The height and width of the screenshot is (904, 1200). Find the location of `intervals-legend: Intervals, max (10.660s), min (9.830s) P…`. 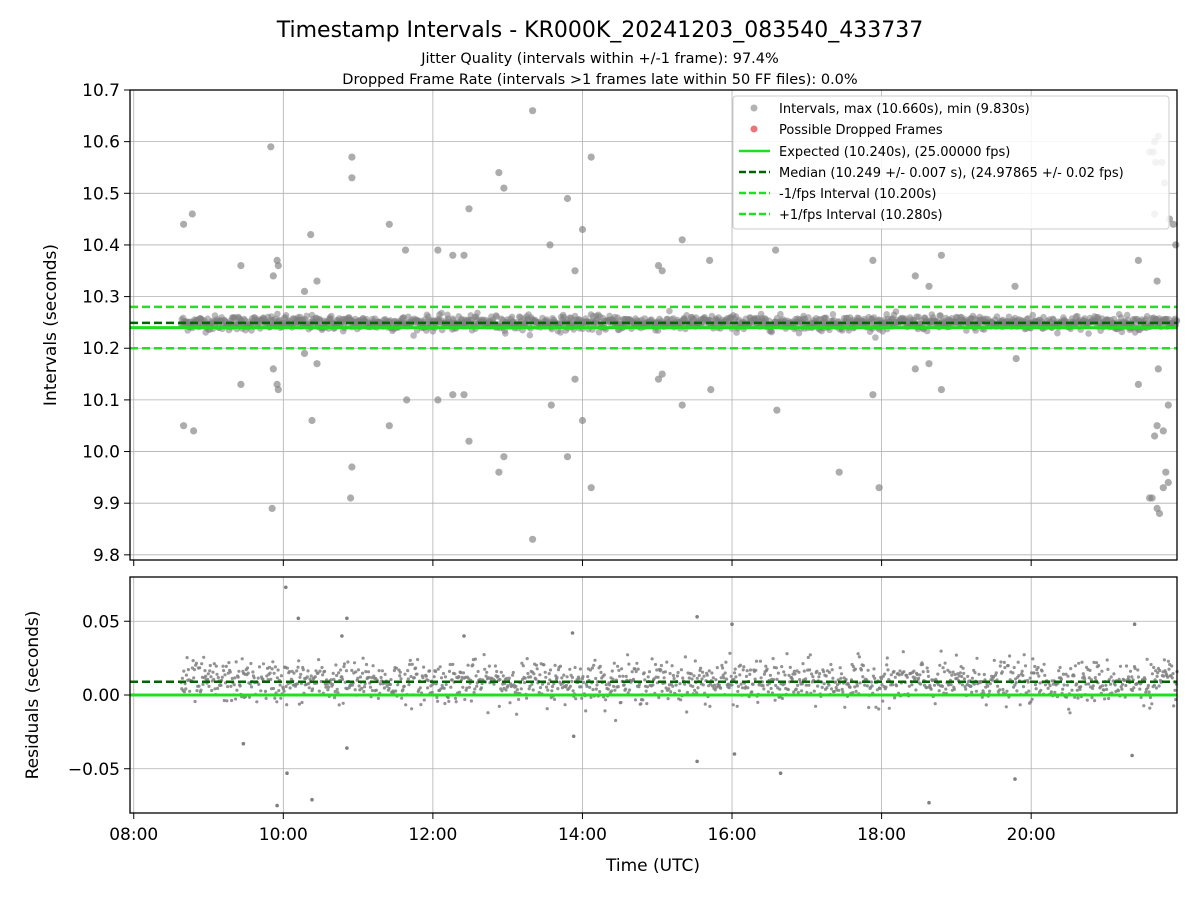

intervals-legend: Intervals, max (10.660s), min (9.830s) P… is located at coordinates (951, 162).